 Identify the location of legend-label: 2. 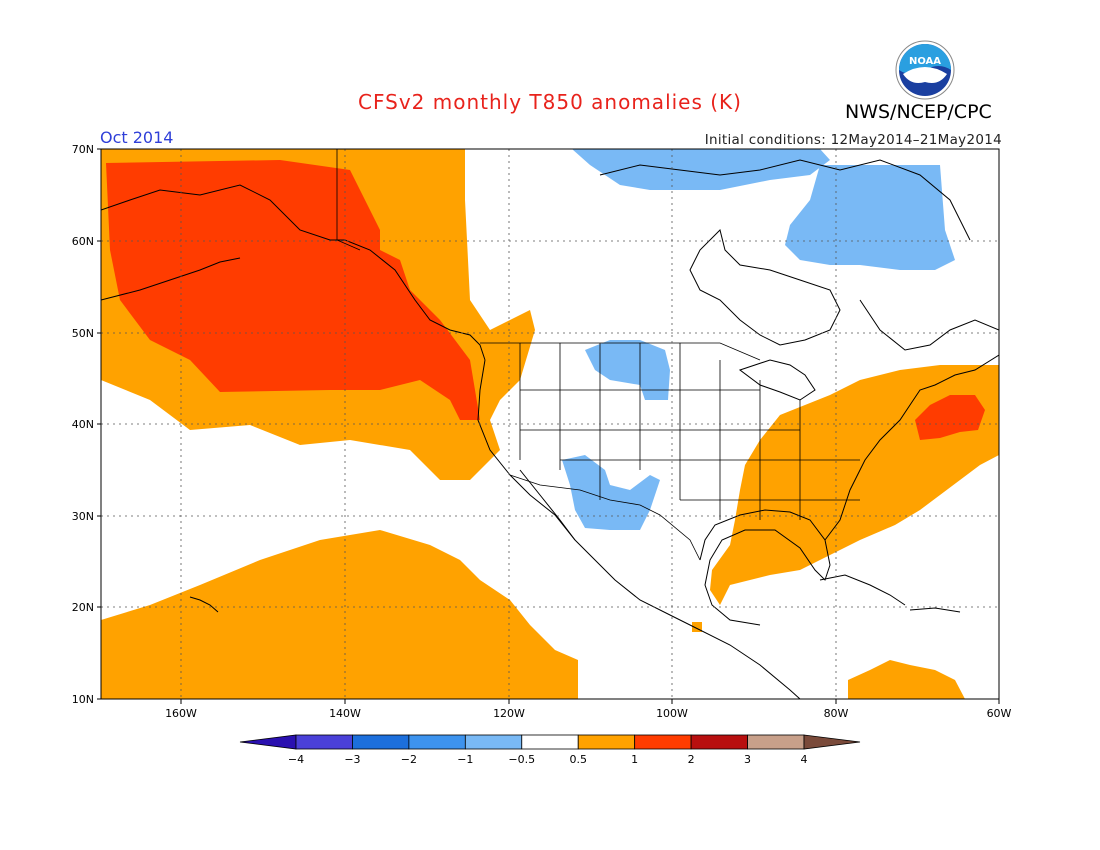
(691, 759).